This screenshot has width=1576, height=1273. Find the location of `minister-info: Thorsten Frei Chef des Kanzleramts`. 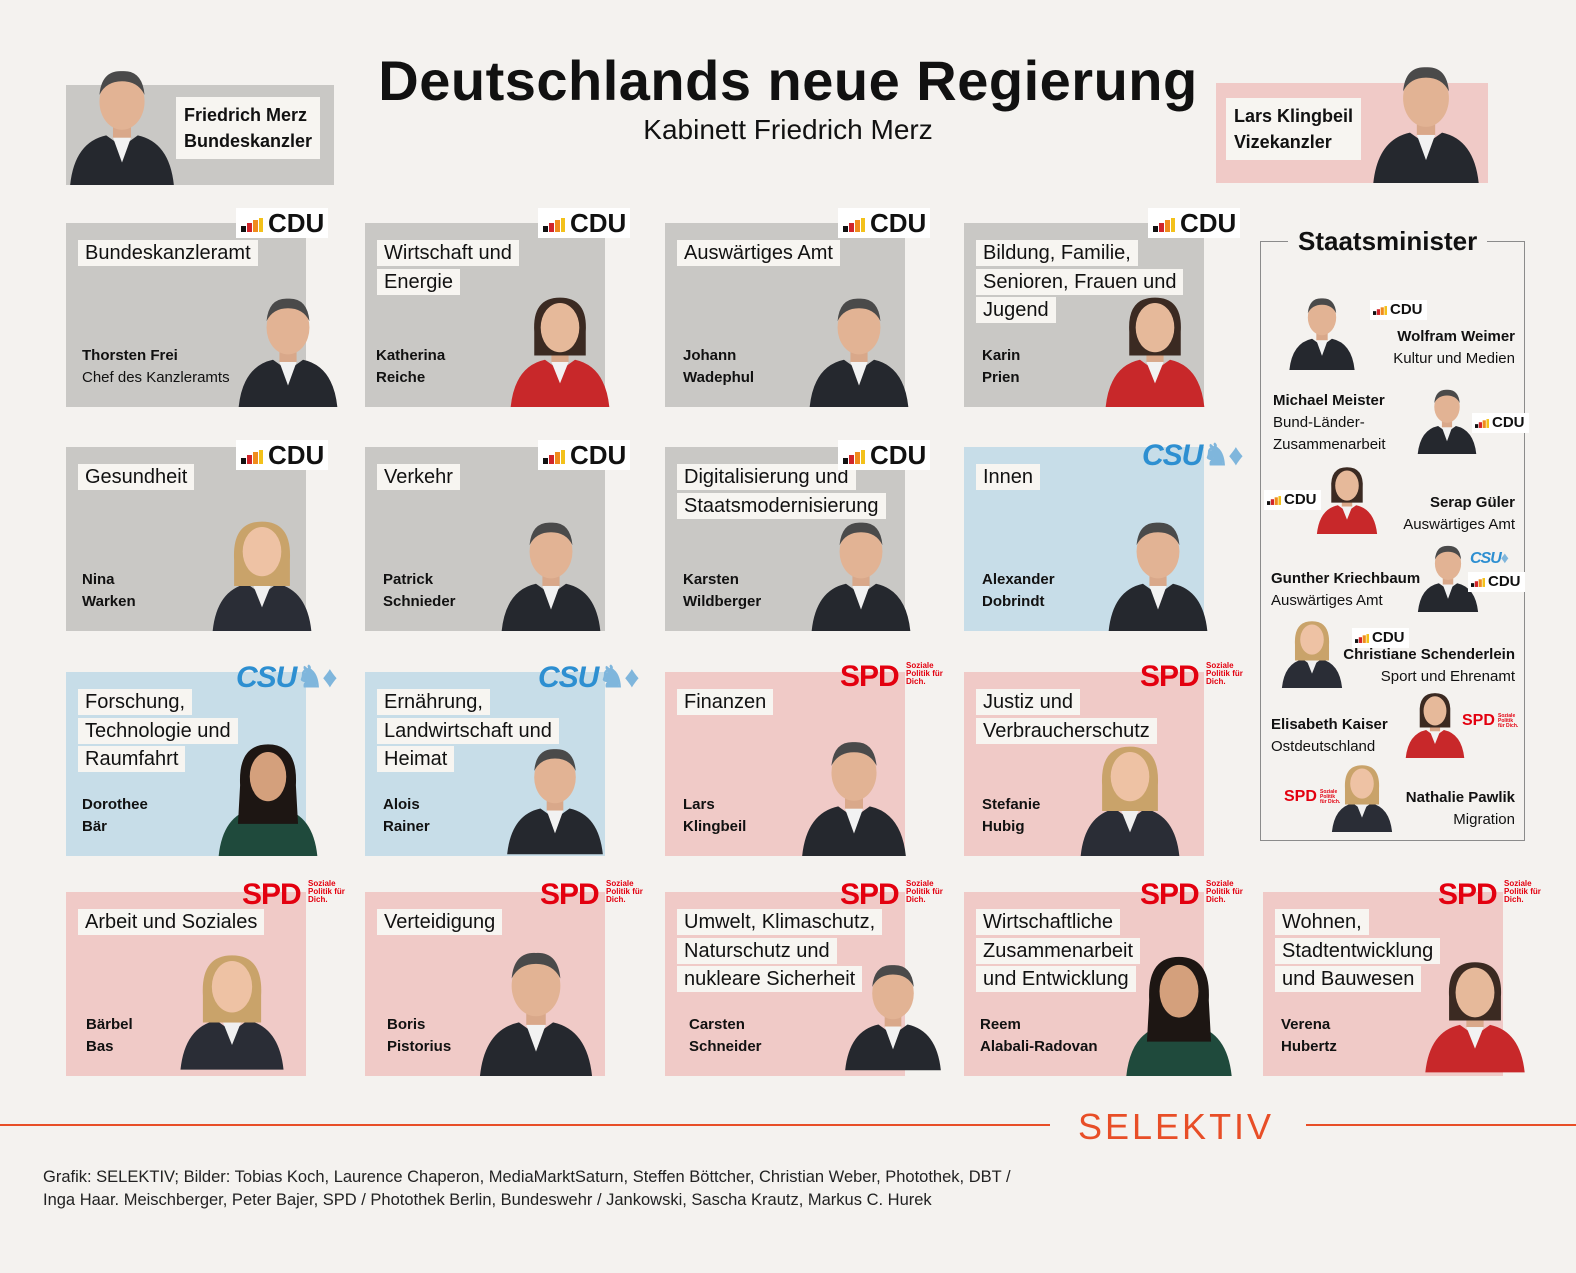

minister-info: Thorsten Frei Chef des Kanzleramts is located at coordinates (156, 366).